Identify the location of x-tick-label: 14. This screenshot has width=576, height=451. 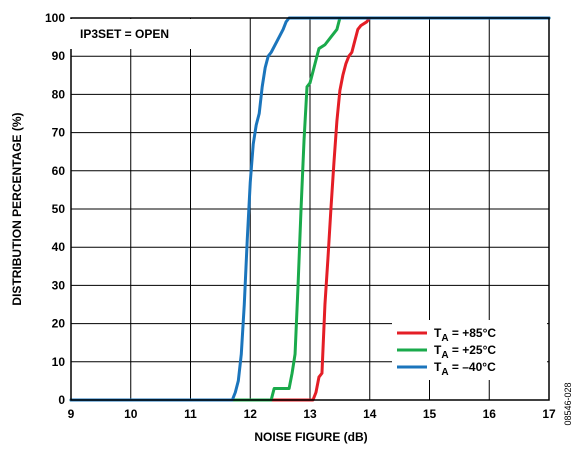
(370, 414).